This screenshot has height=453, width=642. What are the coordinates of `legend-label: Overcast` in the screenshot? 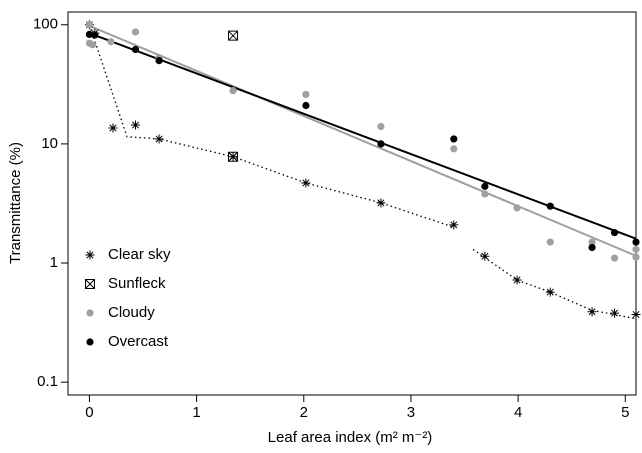 It's located at (138, 341).